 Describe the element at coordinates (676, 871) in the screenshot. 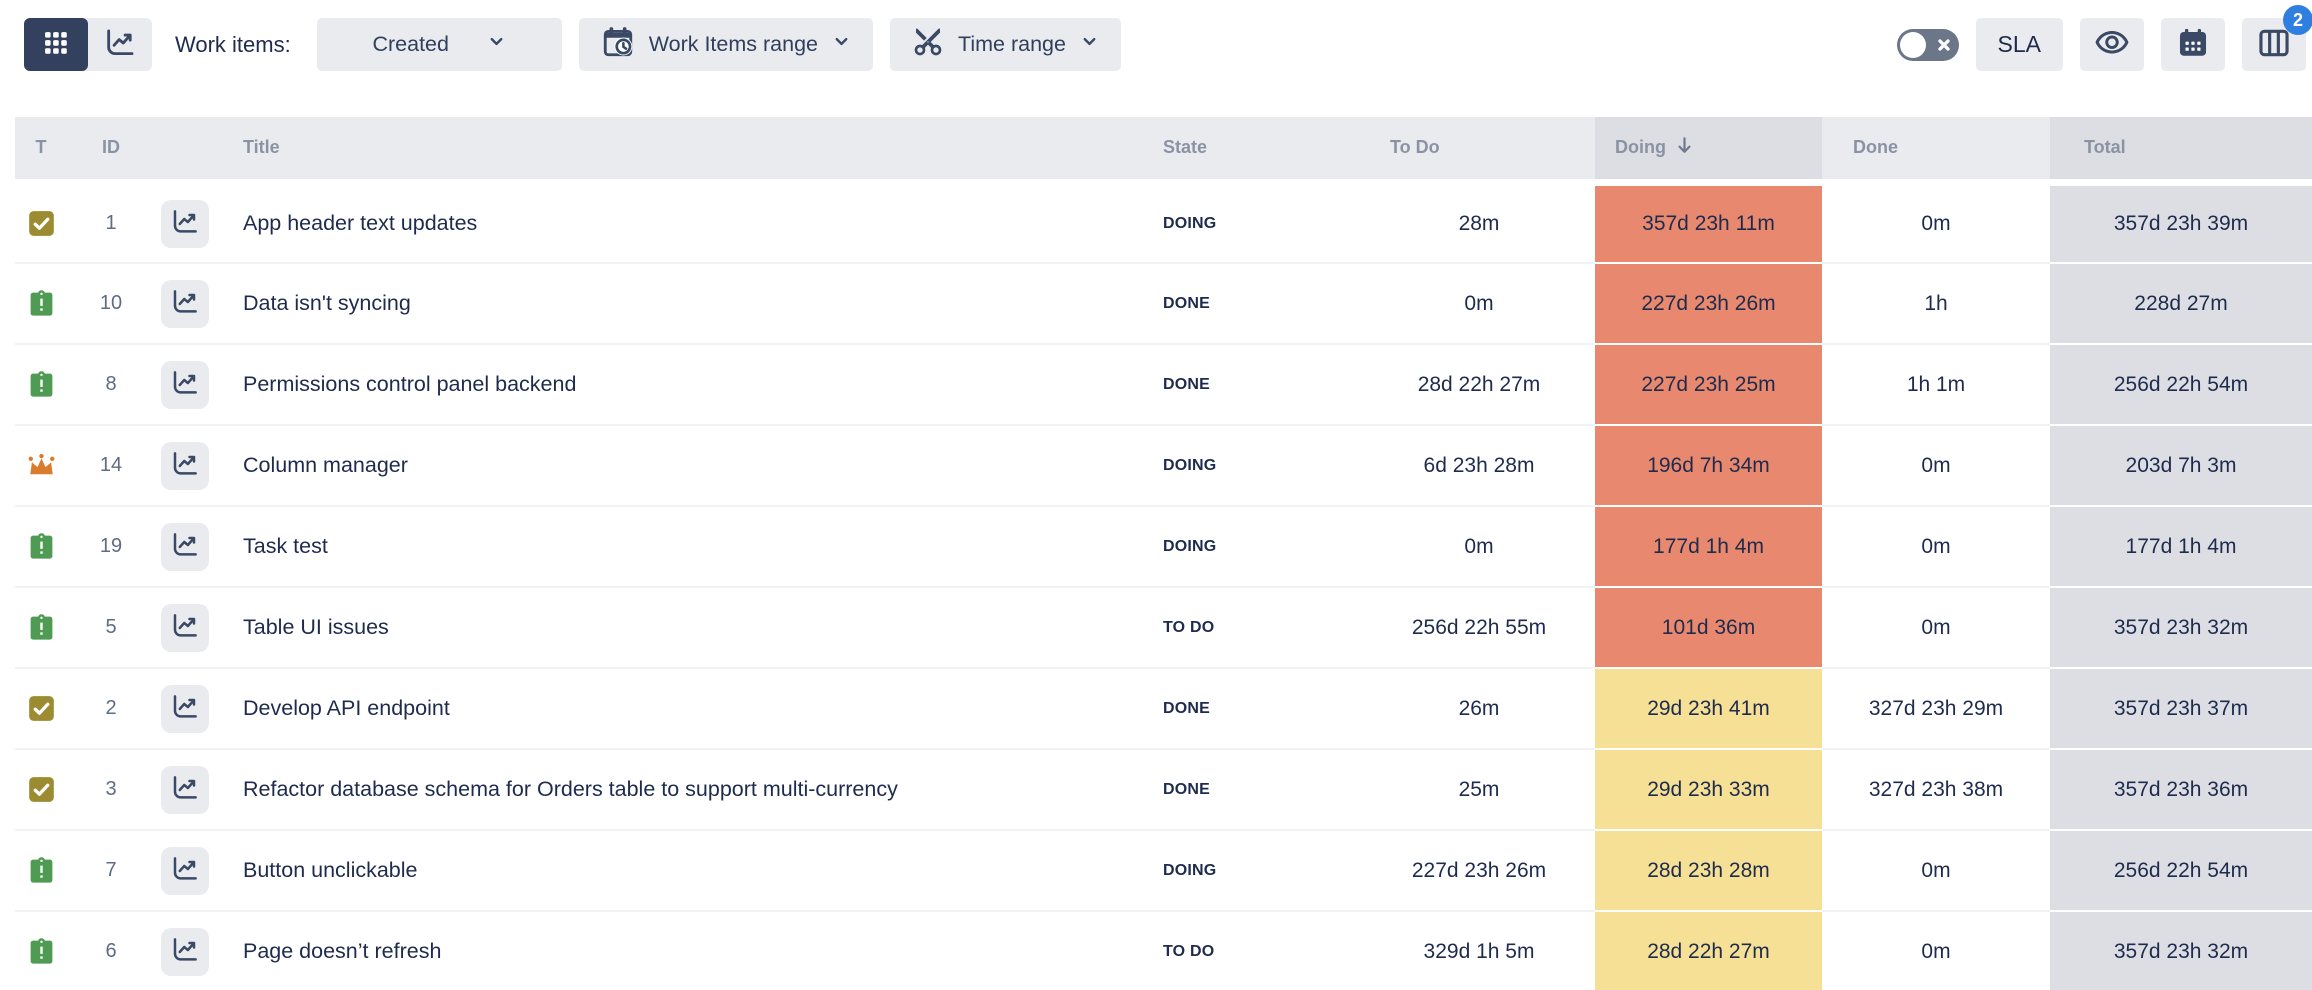

I see `work-item-title: Button unclickable` at that location.